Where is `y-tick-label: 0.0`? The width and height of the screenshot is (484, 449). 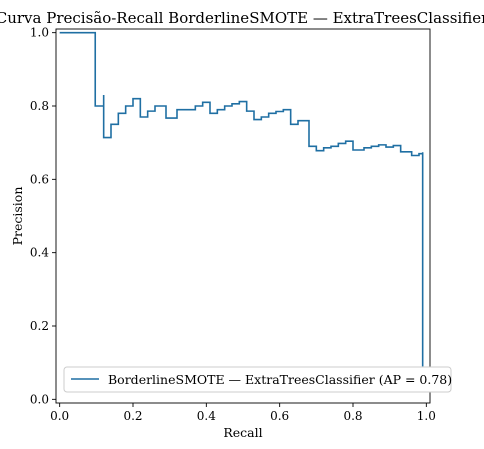 y-tick-label: 0.0 is located at coordinates (39, 399).